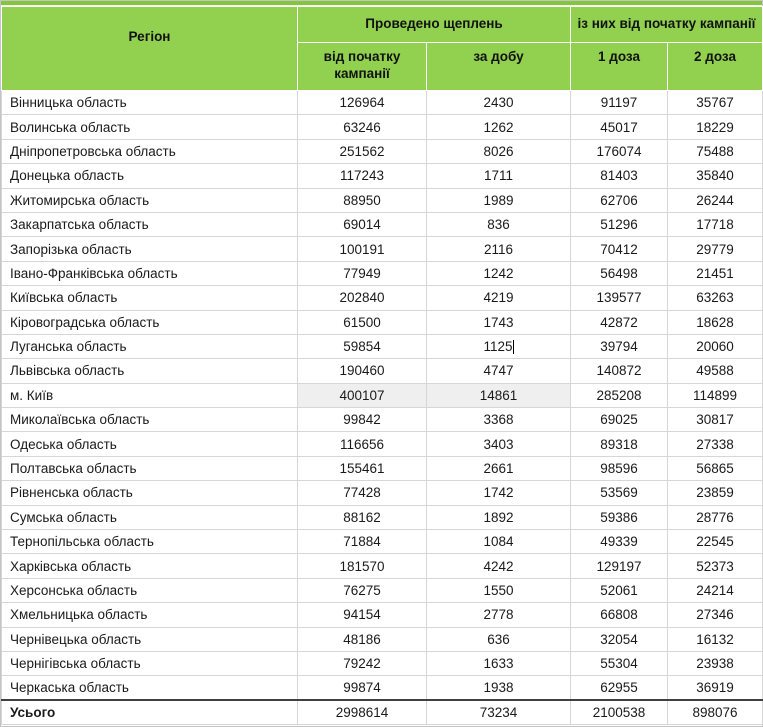  What do you see at coordinates (619, 176) in the screenshot?
I see `dose1-cell: 81403` at bounding box center [619, 176].